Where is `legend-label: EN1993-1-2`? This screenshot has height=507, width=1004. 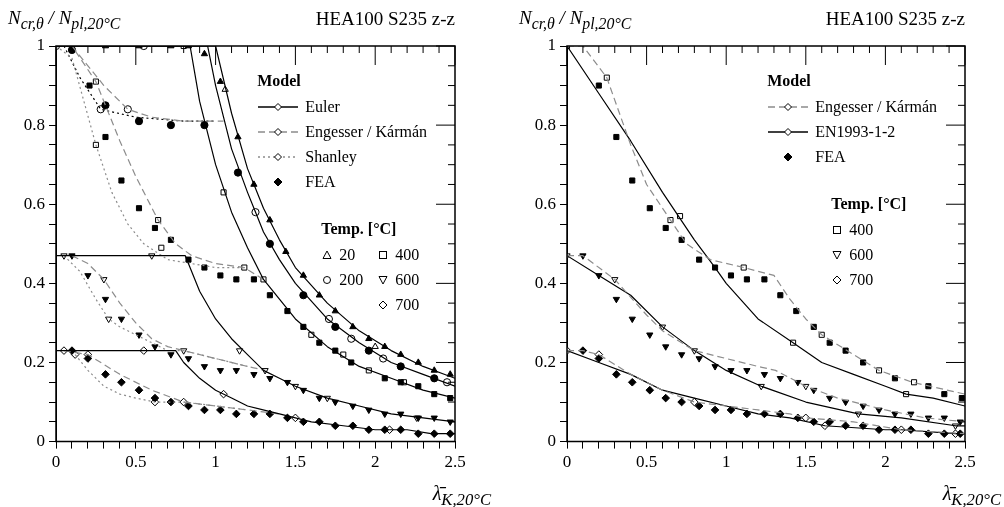
legend-label: EN1993-1-2 is located at coordinates (855, 131).